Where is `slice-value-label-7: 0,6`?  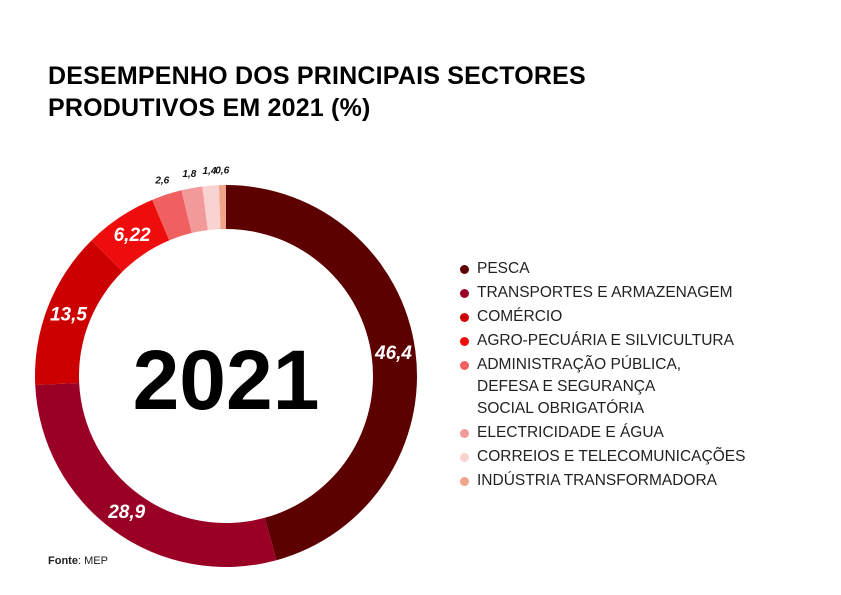 slice-value-label-7: 0,6 is located at coordinates (222, 171).